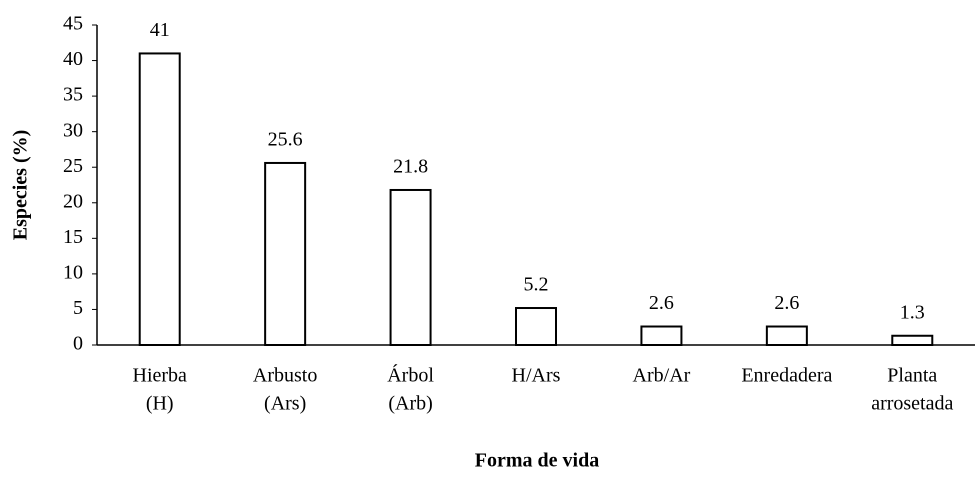 This screenshot has height=497, width=976. I want to click on x-tick-label: (H), so click(160, 404).